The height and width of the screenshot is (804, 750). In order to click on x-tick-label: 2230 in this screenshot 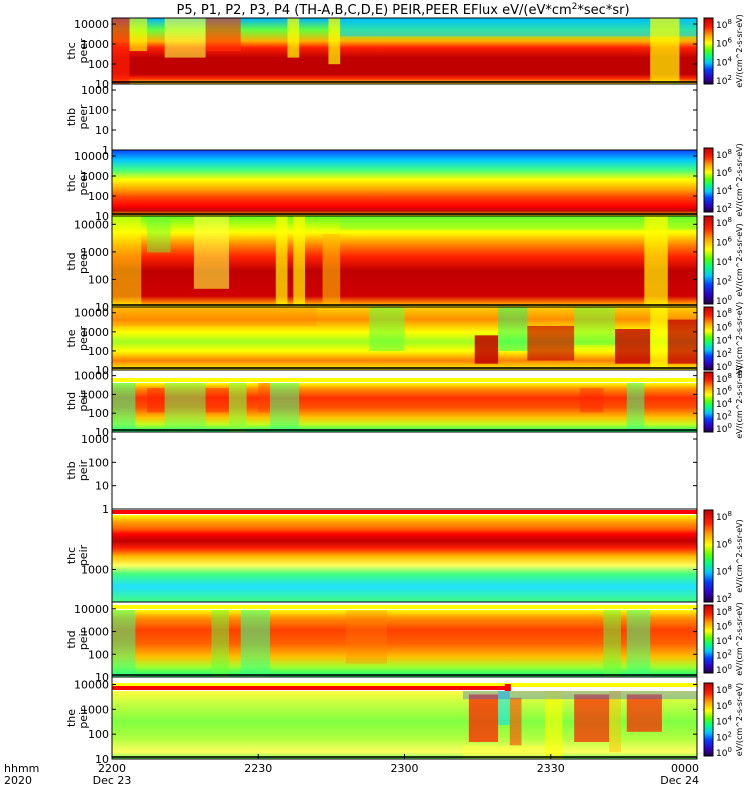, I will do `click(258, 768)`.